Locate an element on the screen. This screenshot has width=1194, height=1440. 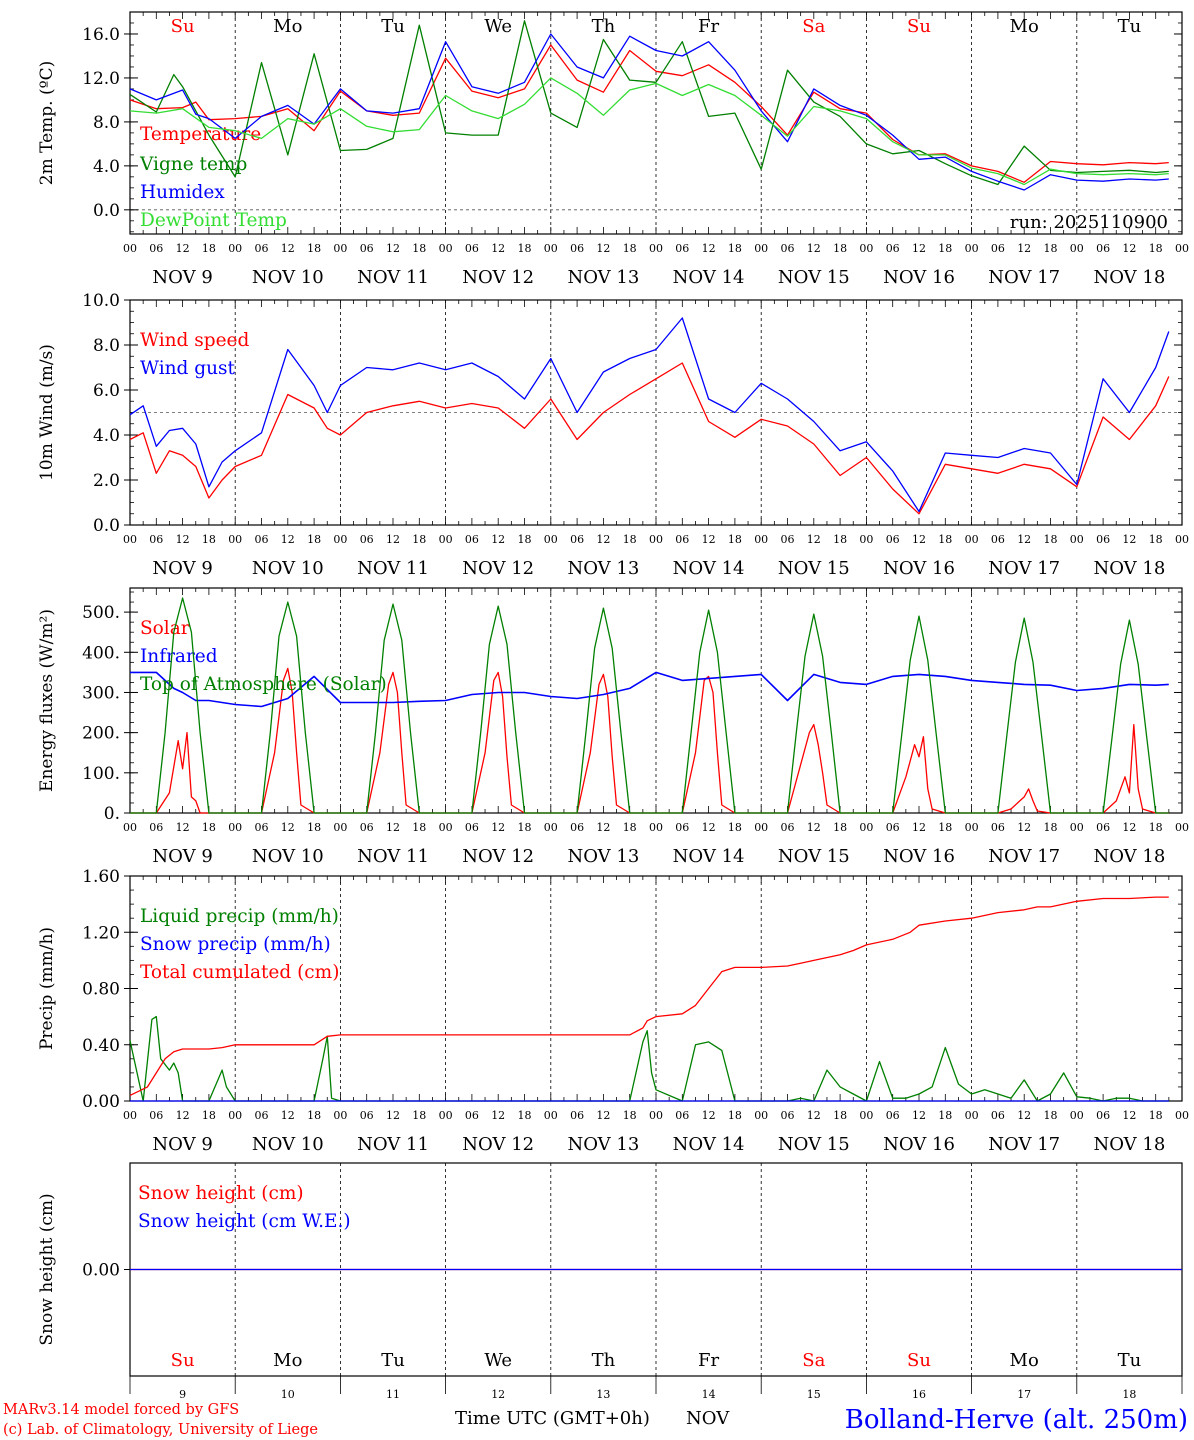
y-tick-label: 200. is located at coordinates (101, 734).